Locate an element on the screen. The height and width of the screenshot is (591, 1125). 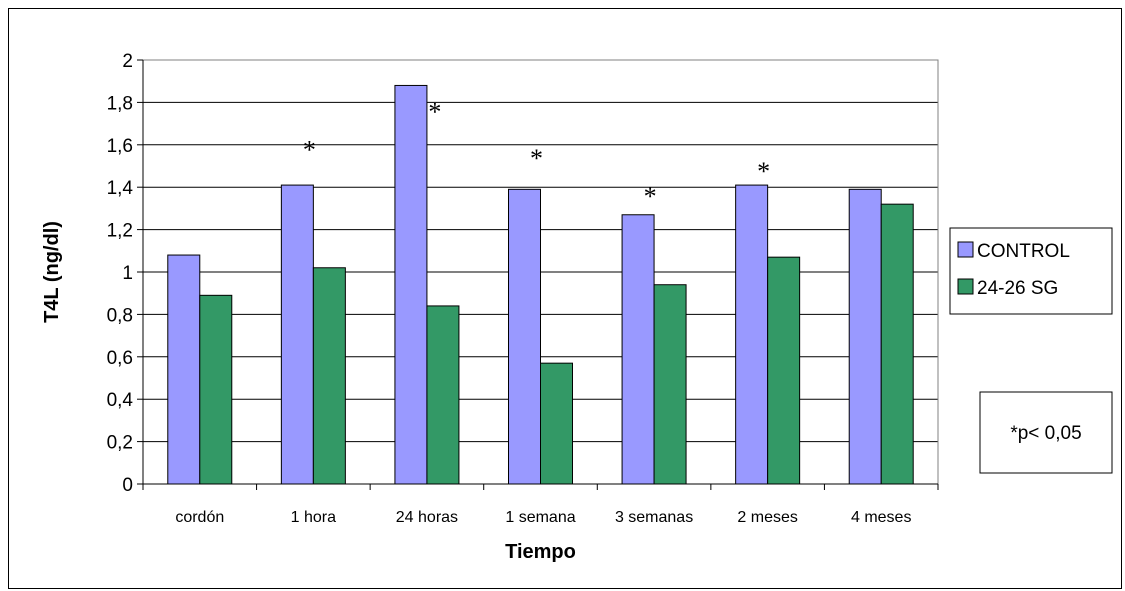
y-tick-label: 1,8 is located at coordinates (120, 103).